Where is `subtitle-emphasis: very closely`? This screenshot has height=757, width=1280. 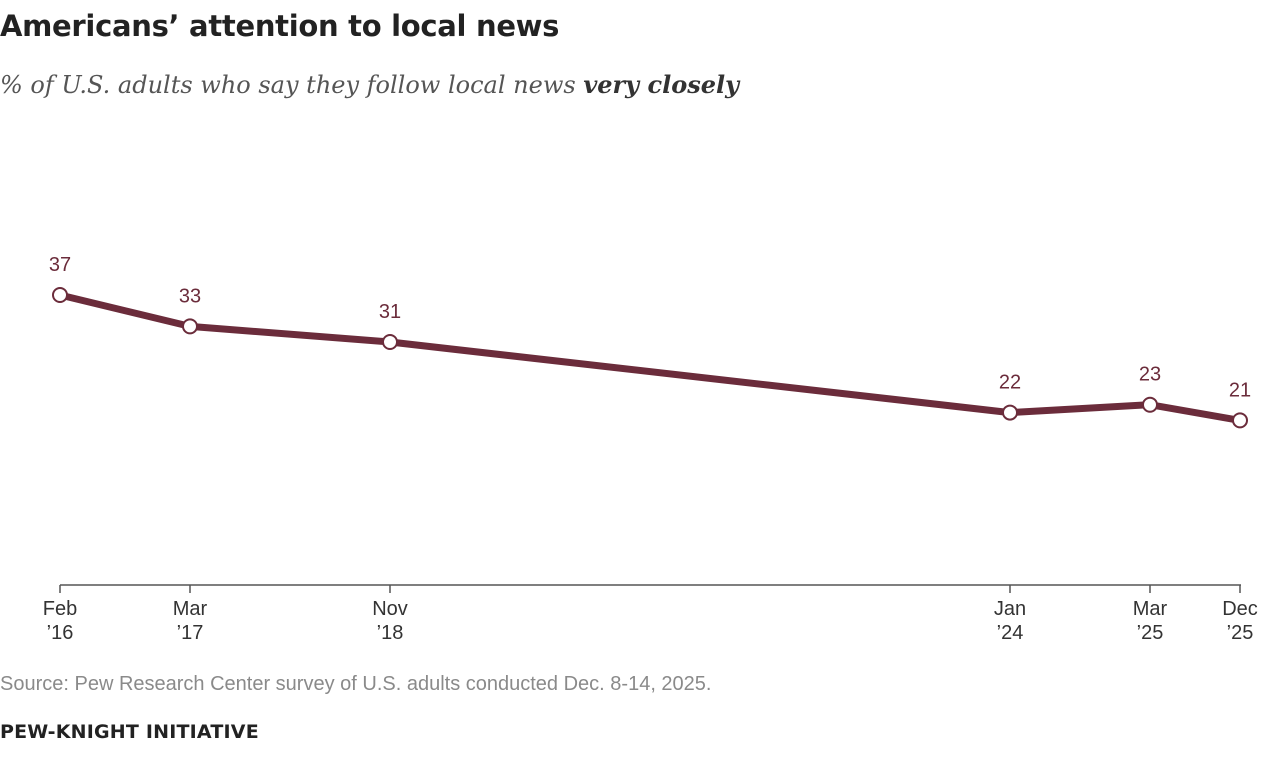 subtitle-emphasis: very closely is located at coordinates (661, 84).